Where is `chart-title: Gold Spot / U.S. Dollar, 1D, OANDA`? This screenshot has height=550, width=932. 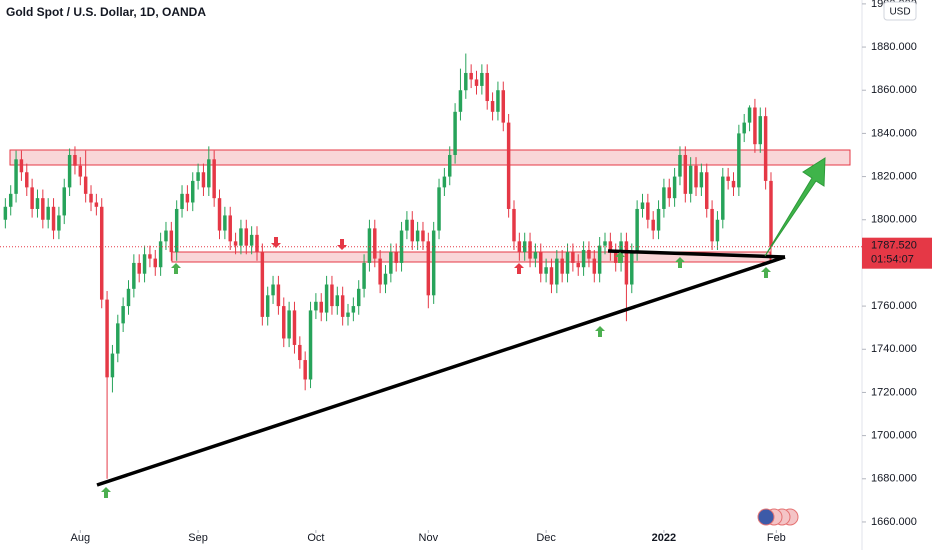
chart-title: Gold Spot / U.S. Dollar, 1D, OANDA is located at coordinates (106, 12).